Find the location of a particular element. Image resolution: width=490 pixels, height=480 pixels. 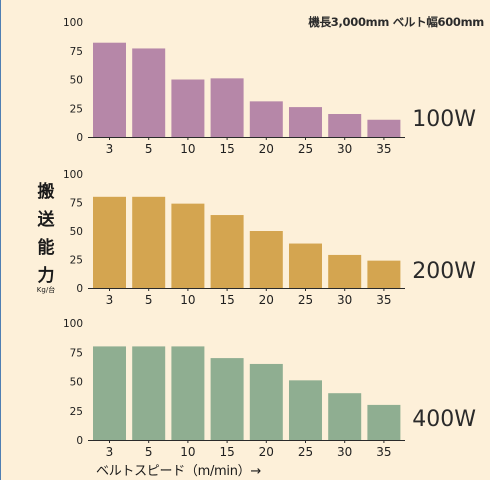

y-axis-label-char: 送 is located at coordinates (46, 220).